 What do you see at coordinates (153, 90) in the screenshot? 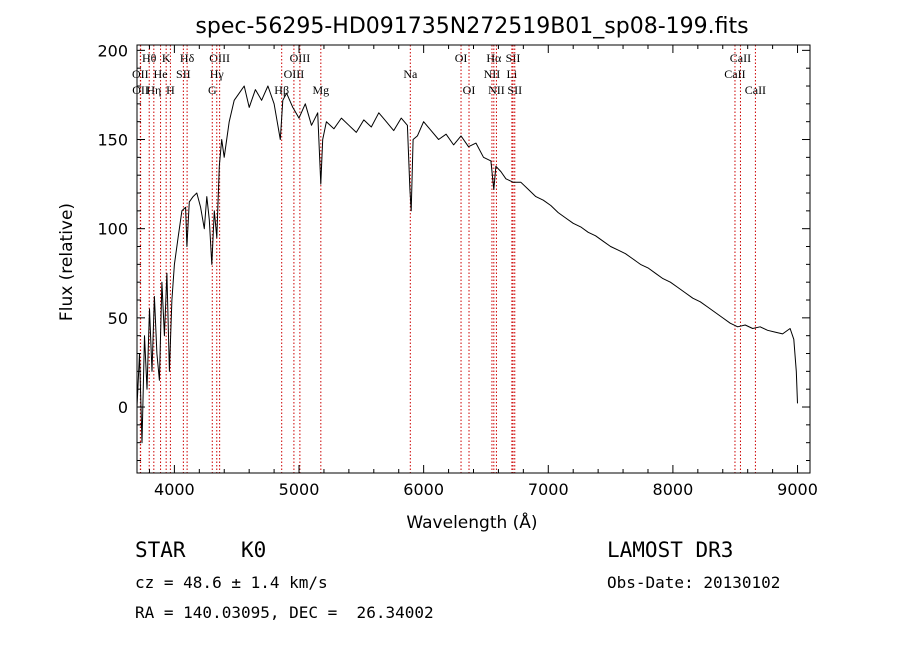
I see `spectral-line-label: Hη` at bounding box center [153, 90].